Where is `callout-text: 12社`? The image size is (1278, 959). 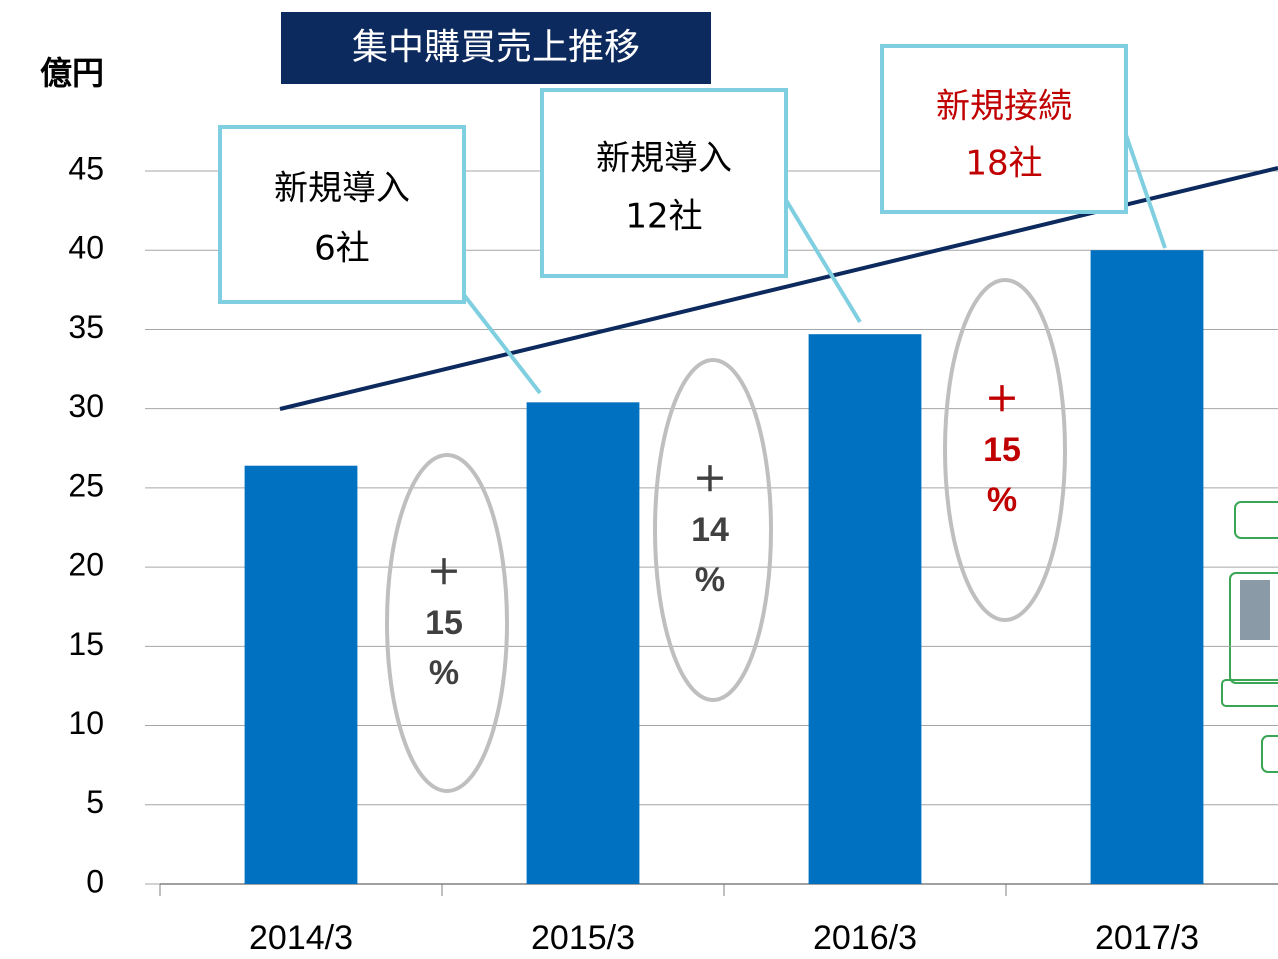 callout-text: 12社 is located at coordinates (663, 217).